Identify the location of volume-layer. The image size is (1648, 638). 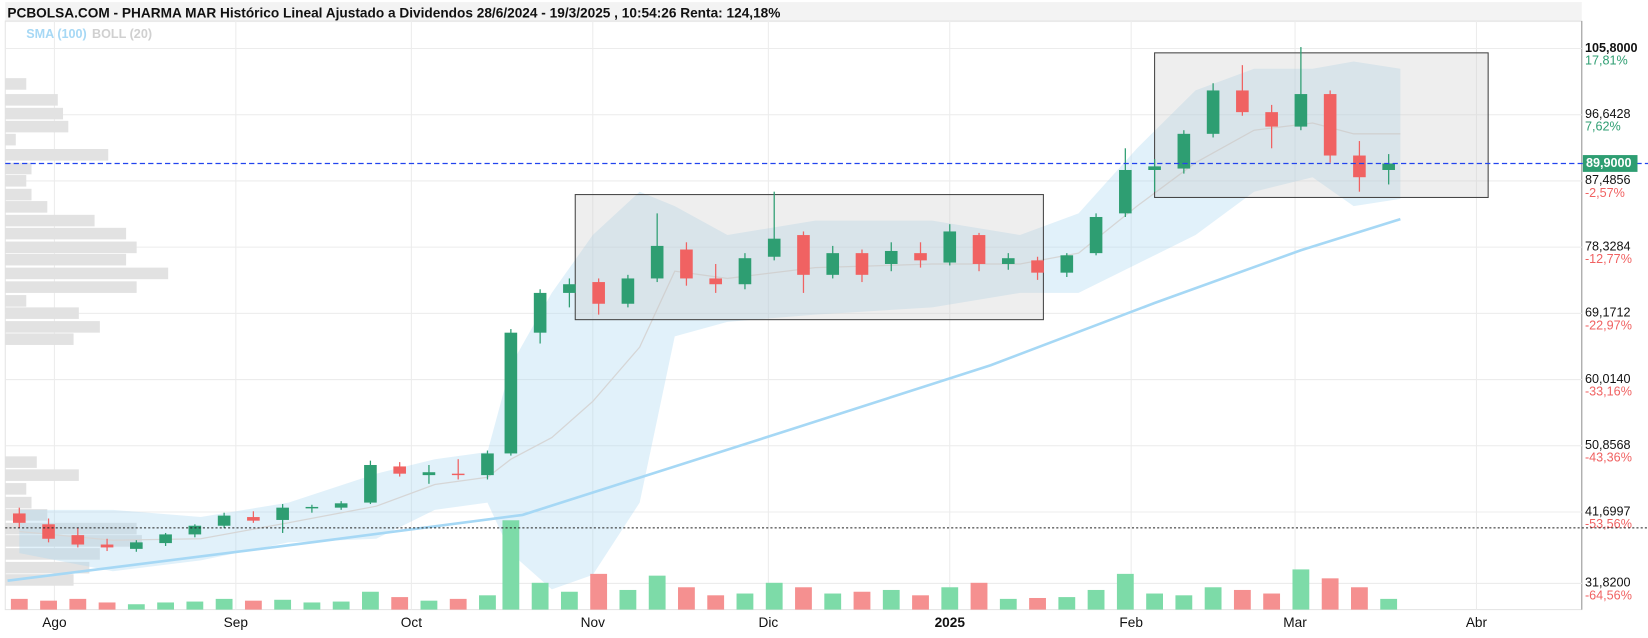
(704, 565).